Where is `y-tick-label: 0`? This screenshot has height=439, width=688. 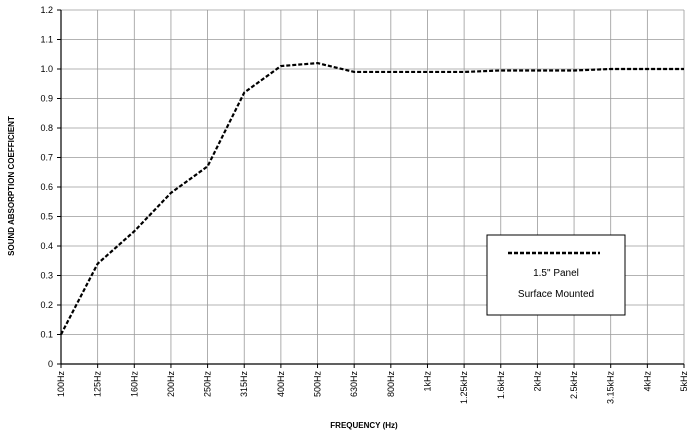 y-tick-label: 0 is located at coordinates (50, 364).